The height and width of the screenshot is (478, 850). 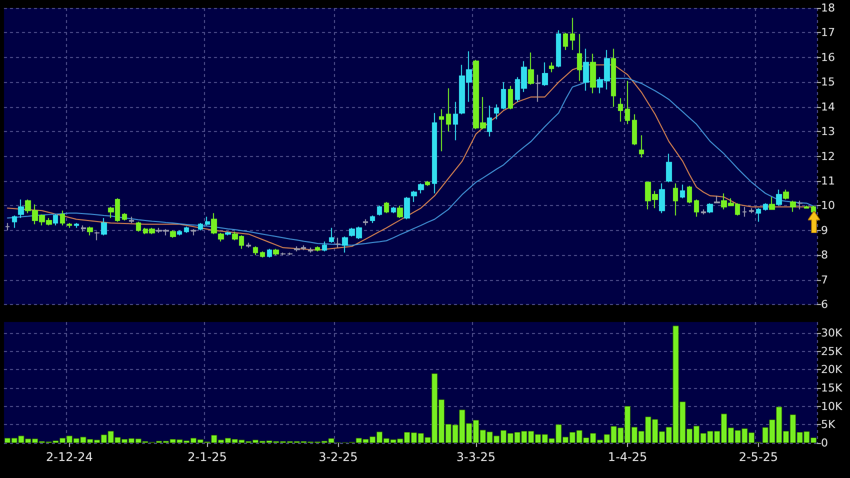 What do you see at coordinates (338, 457) in the screenshot?
I see `x-tick-label: 3-2-25` at bounding box center [338, 457].